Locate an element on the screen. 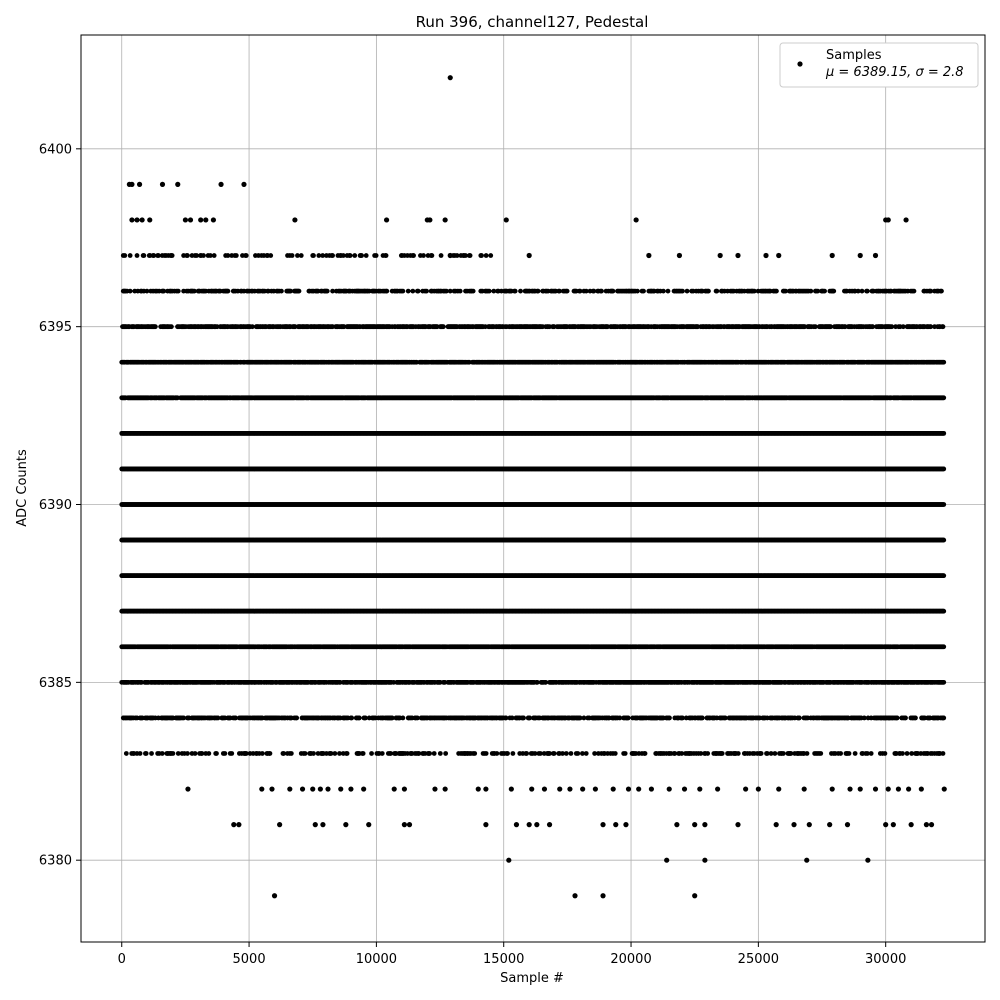  chart-title: Run 396, channel127, Pedestal is located at coordinates (532, 22).